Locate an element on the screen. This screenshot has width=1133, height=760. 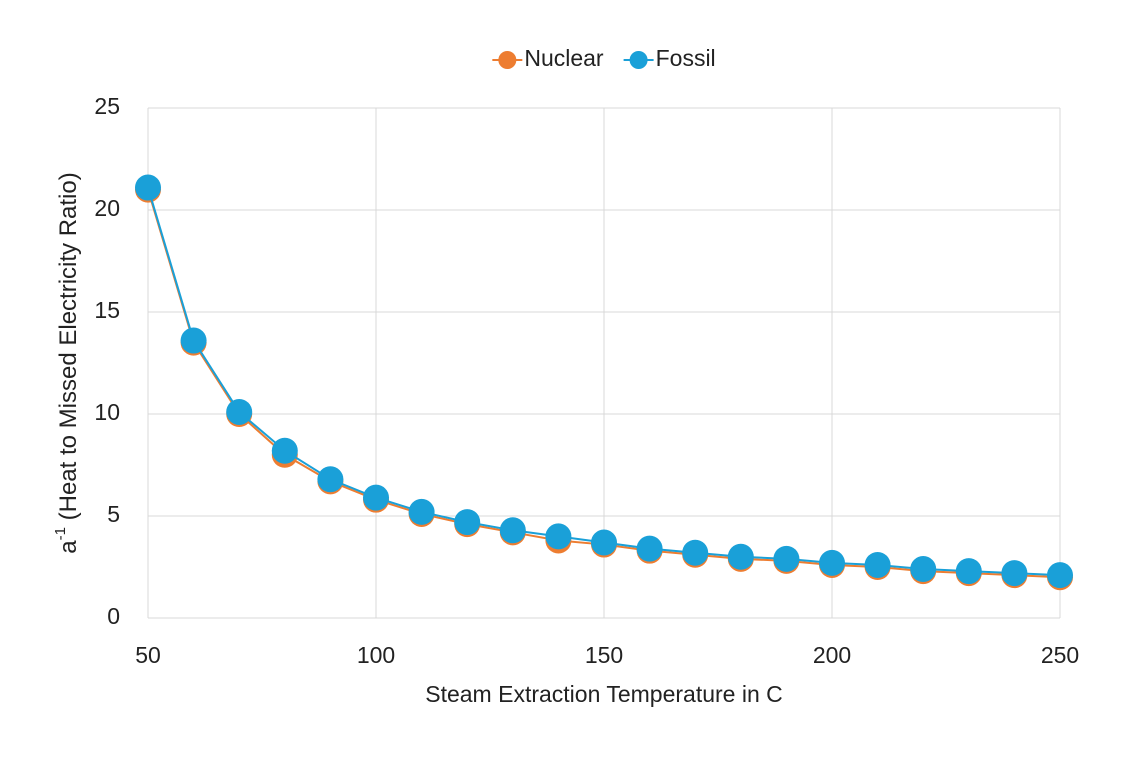
y-tick-label: 20 is located at coordinates (107, 208).